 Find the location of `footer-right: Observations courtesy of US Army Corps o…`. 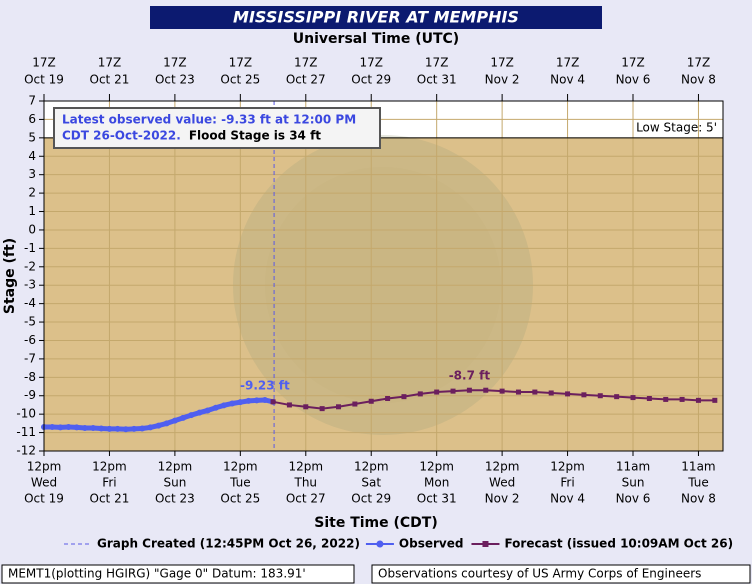

footer-right: Observations courtesy of US Army Corps o… is located at coordinates (539, 574).